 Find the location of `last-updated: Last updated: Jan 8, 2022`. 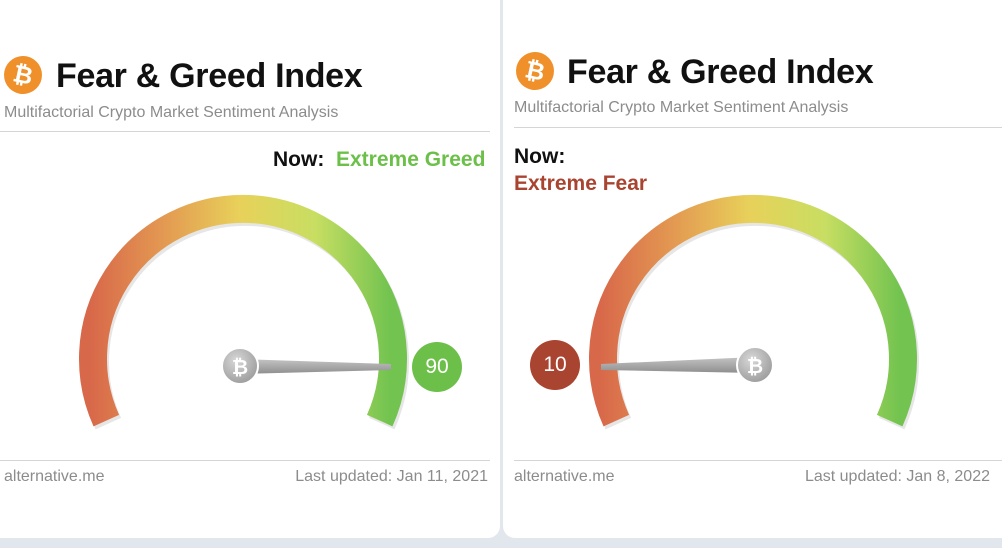

last-updated: Last updated: Jan 8, 2022 is located at coordinates (897, 476).